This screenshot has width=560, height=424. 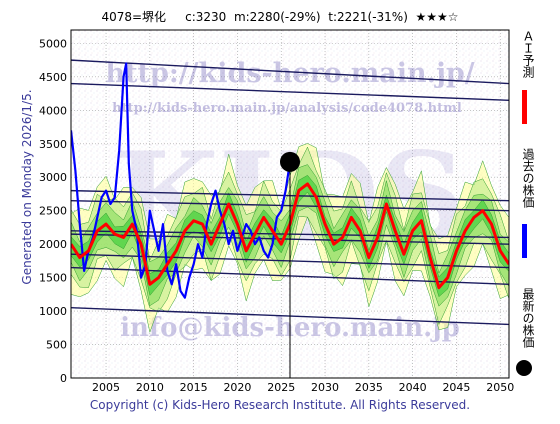 What do you see at coordinates (524, 107) in the screenshot?
I see `legend-ai-swatch` at bounding box center [524, 107].